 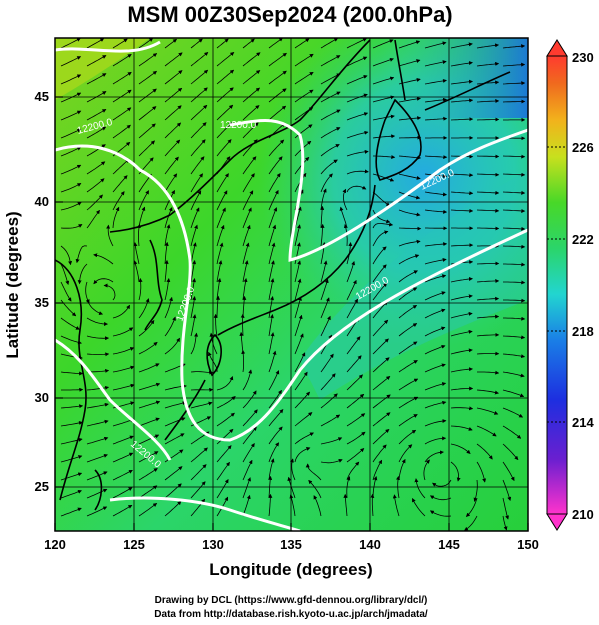 I want to click on coastline-china, so click(x=71, y=380).